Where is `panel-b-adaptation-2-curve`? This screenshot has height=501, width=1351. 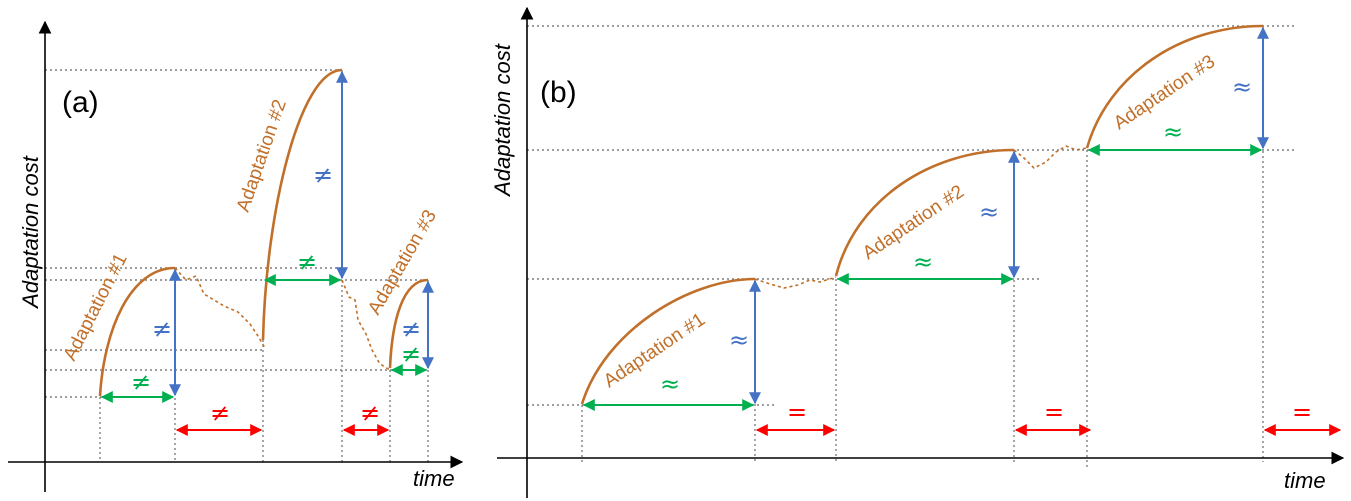
panel-b-adaptation-2-curve is located at coordinates (924, 212).